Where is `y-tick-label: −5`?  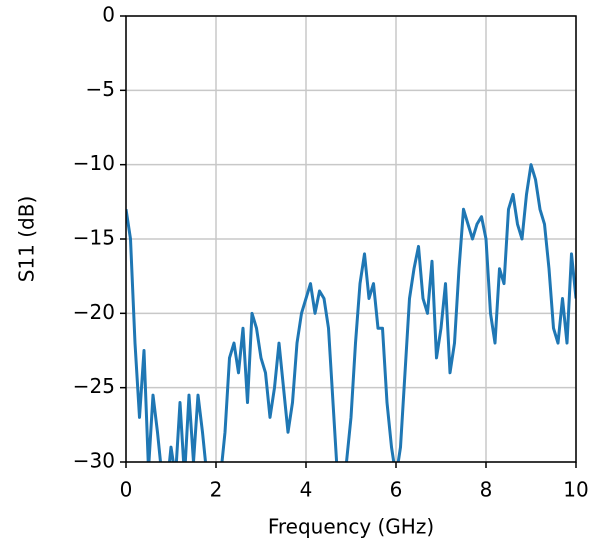 y-tick-label: −5 is located at coordinates (100, 89).